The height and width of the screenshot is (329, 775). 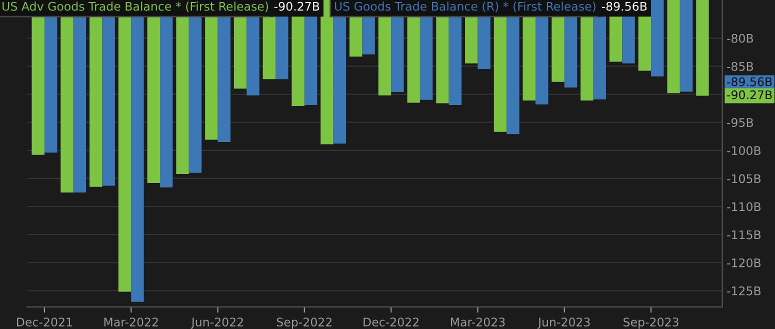 I want to click on x-tick-label: Sep-2022, so click(x=304, y=323).